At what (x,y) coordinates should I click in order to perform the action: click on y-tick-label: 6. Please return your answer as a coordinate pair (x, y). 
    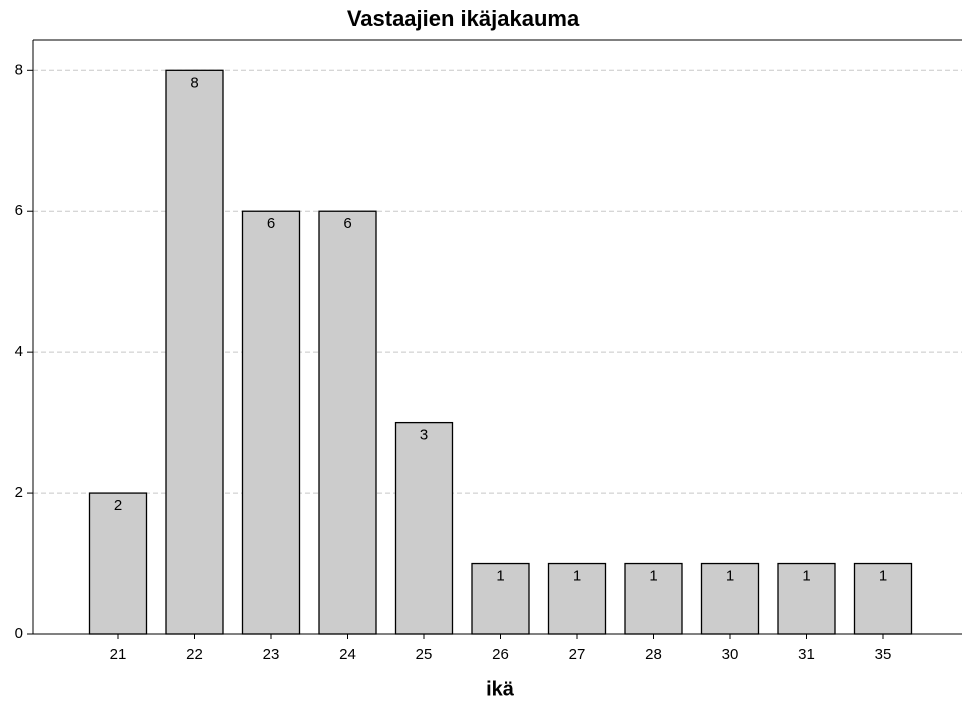
    Looking at the image, I should click on (19, 210).